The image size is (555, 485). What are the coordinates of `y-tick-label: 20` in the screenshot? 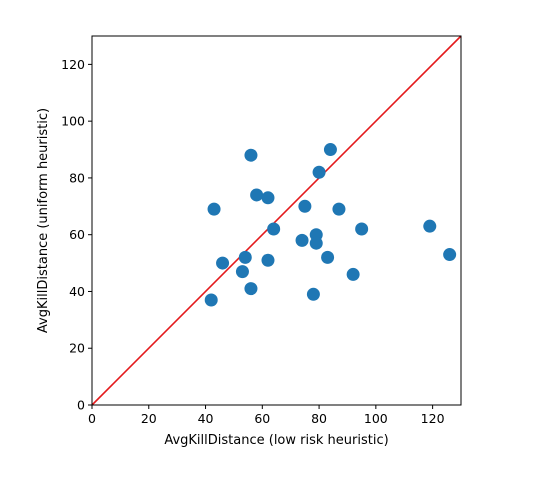 It's located at (77, 348).